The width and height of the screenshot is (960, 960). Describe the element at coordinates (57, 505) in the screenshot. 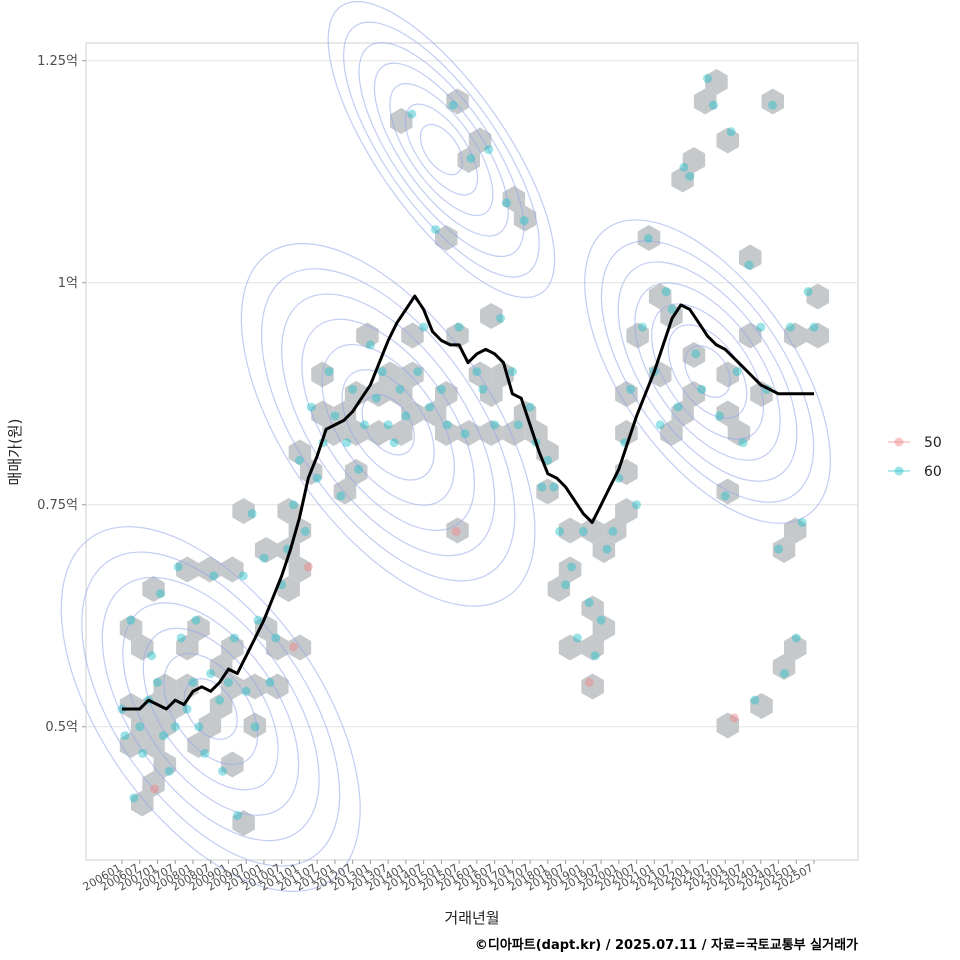

I see `y-tick-label: 0.75억` at that location.